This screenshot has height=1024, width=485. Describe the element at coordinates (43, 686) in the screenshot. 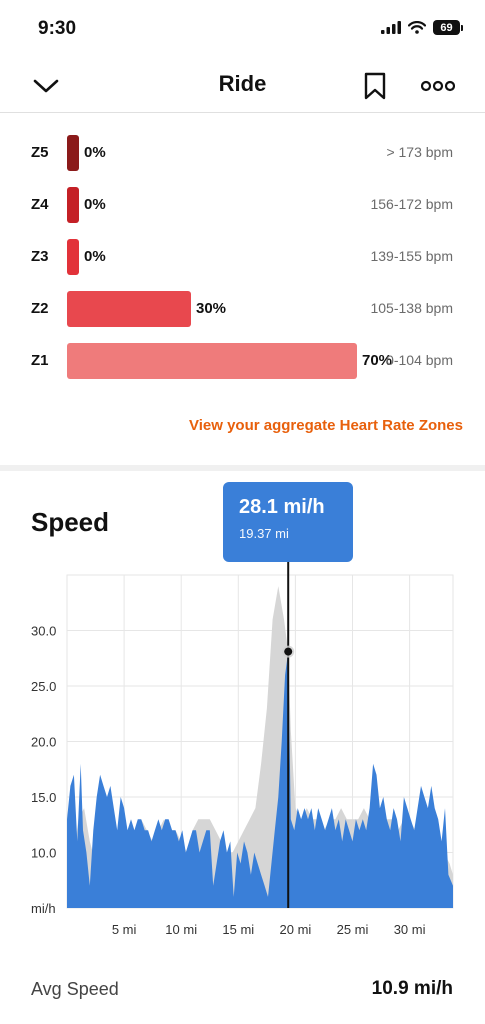

I see `y-tick-label: 25.0` at that location.